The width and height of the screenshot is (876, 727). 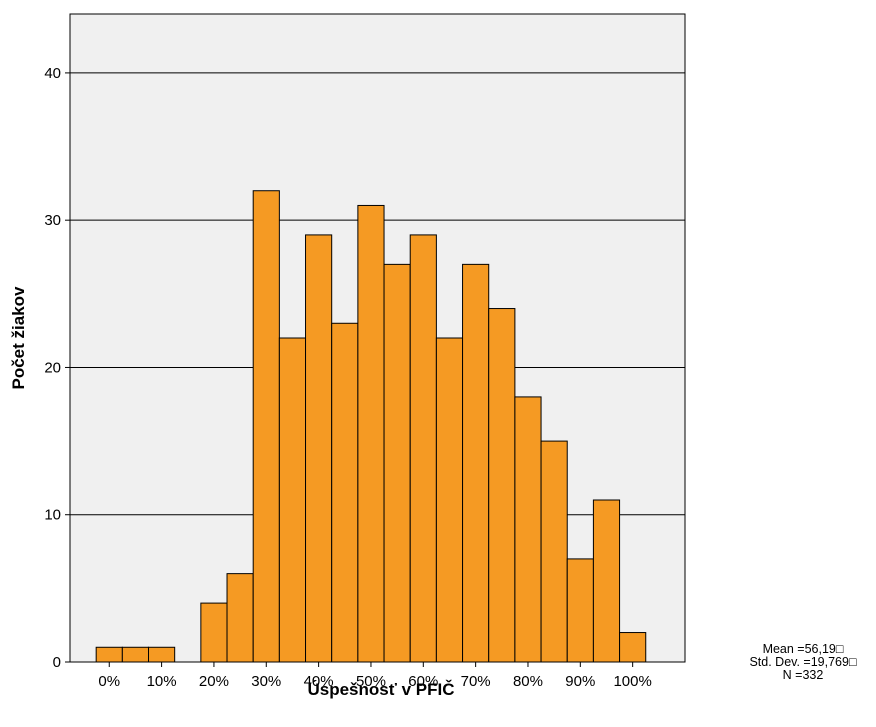 I want to click on x-axis-title: Úspešnosť v PFIČ, so click(x=380, y=689).